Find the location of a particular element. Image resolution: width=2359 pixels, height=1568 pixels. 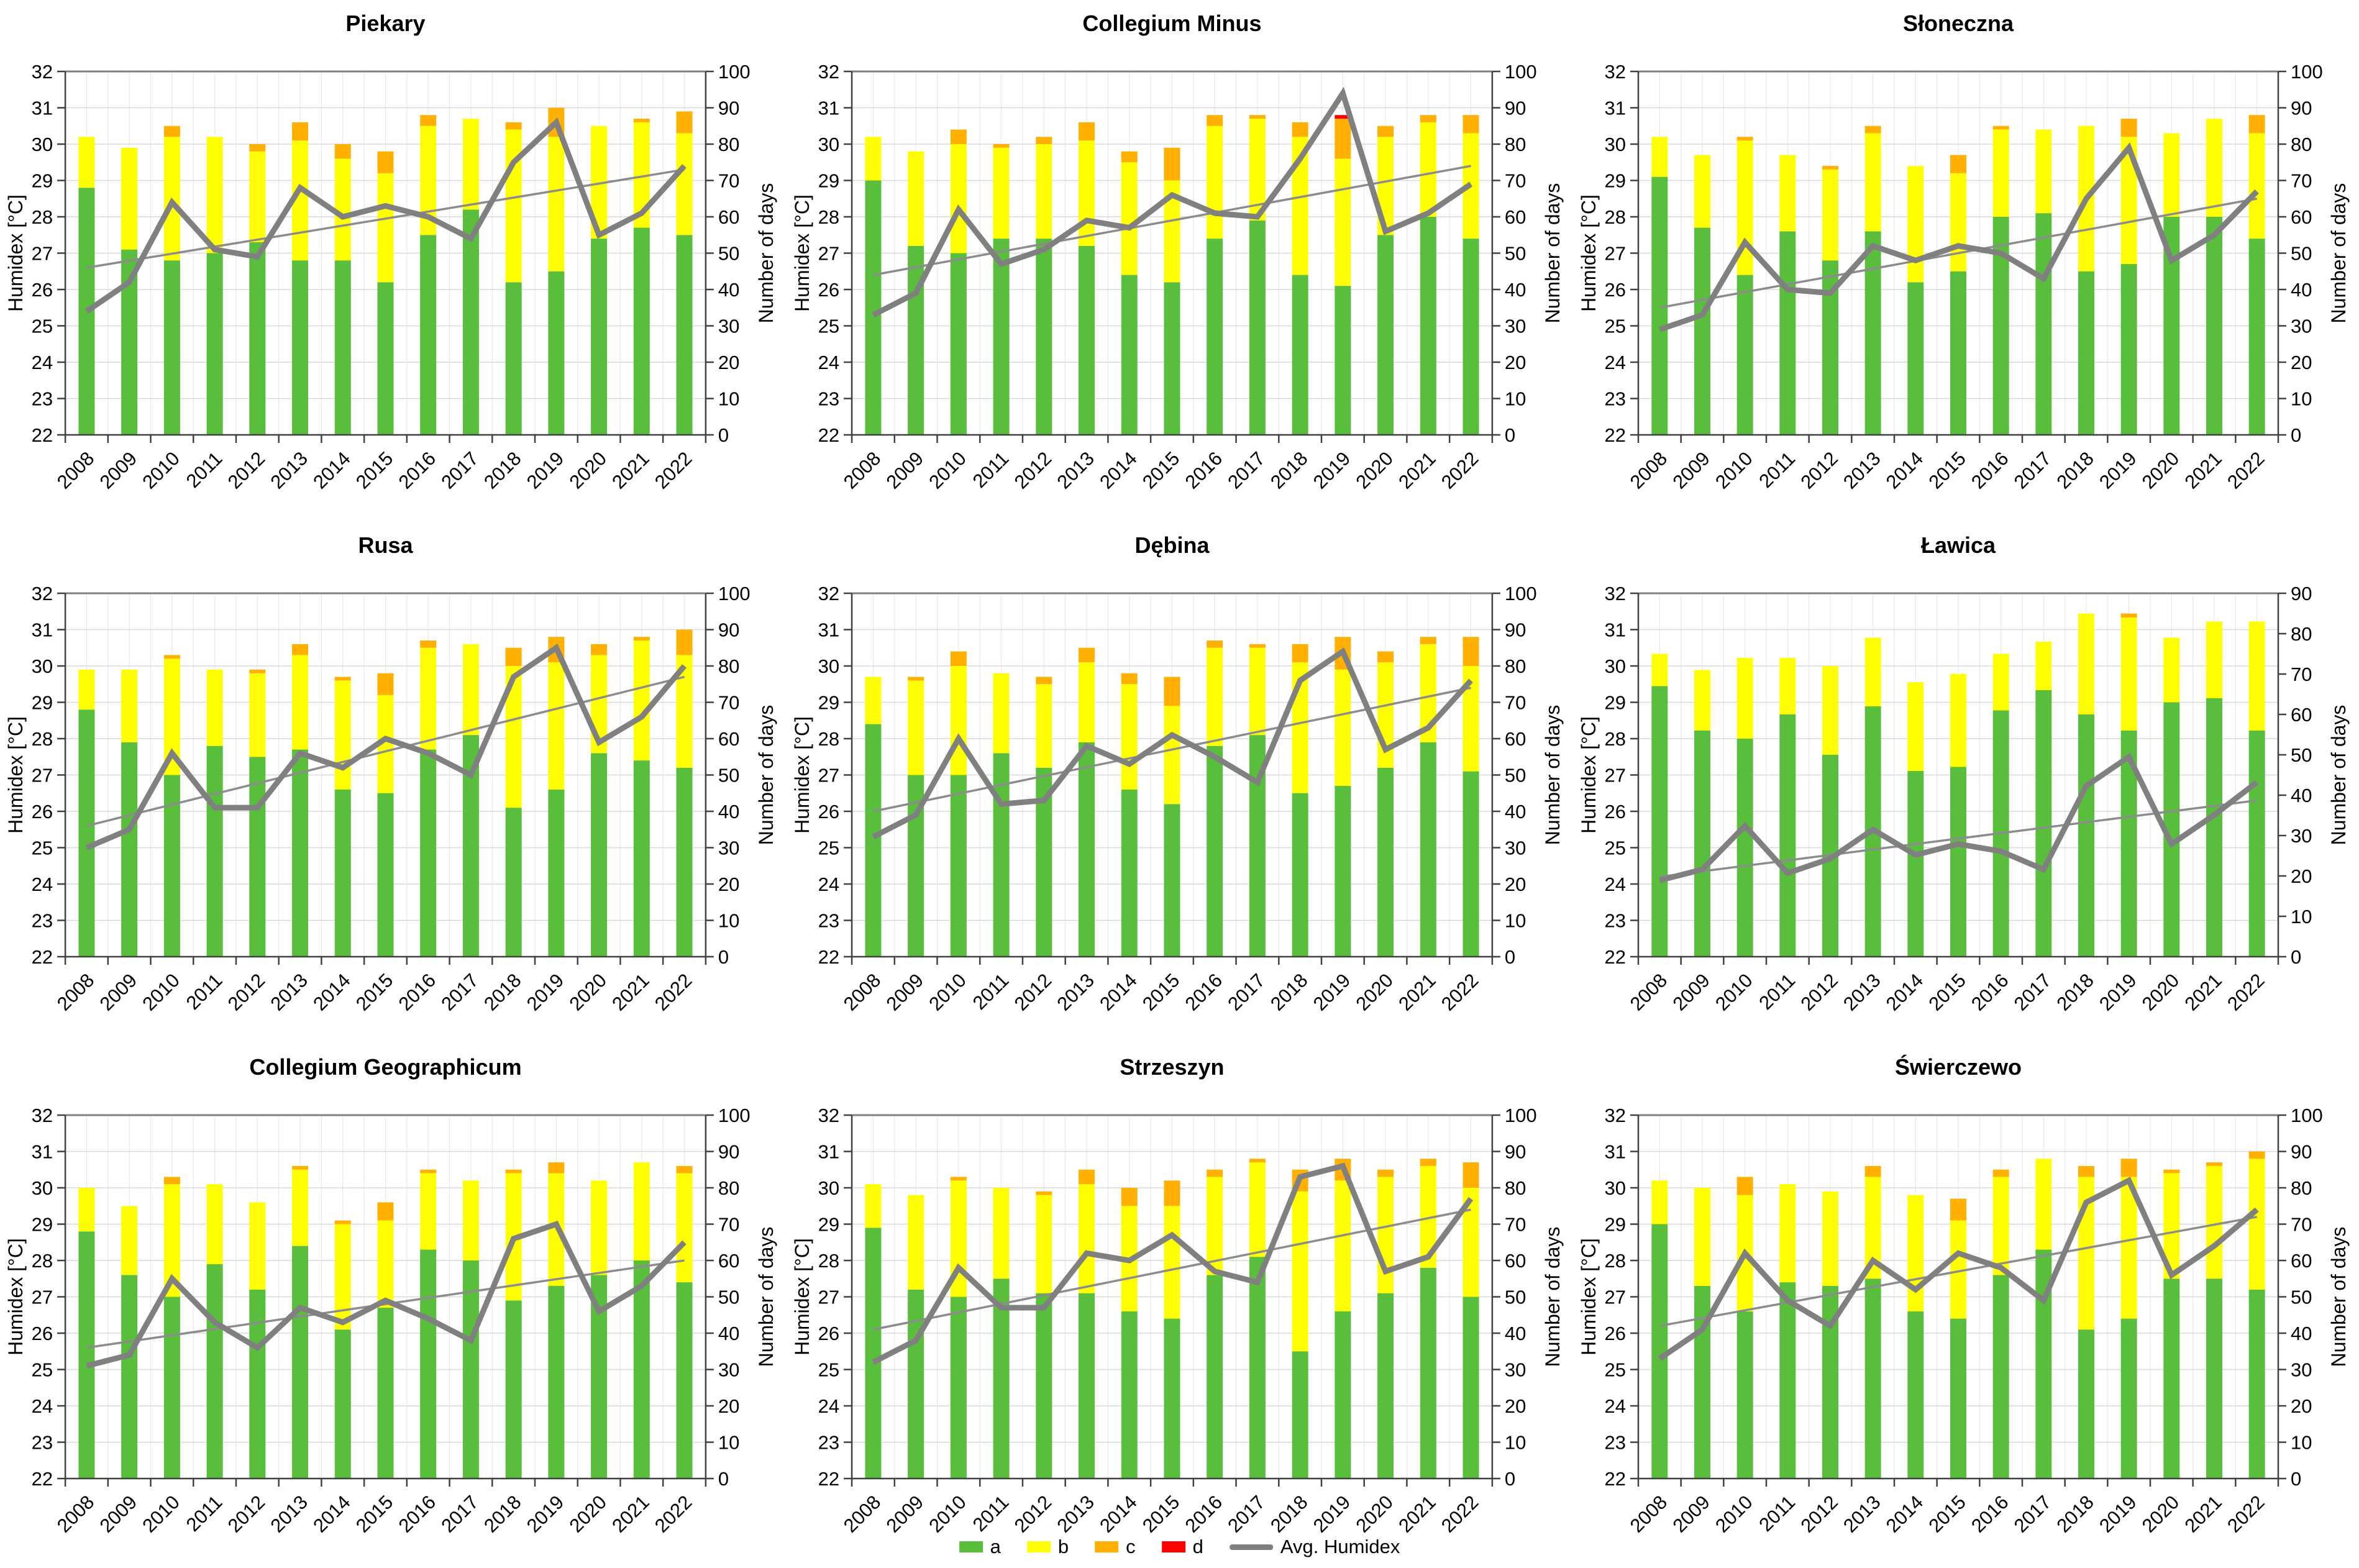

x-tick-label: 2013 is located at coordinates (1075, 991).